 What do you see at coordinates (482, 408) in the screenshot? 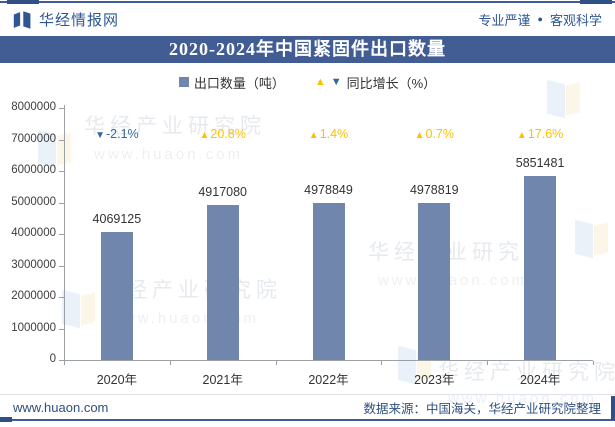
I see `footer-data-source: 数据来源：中国海关，华经产业研究院整理` at bounding box center [482, 408].